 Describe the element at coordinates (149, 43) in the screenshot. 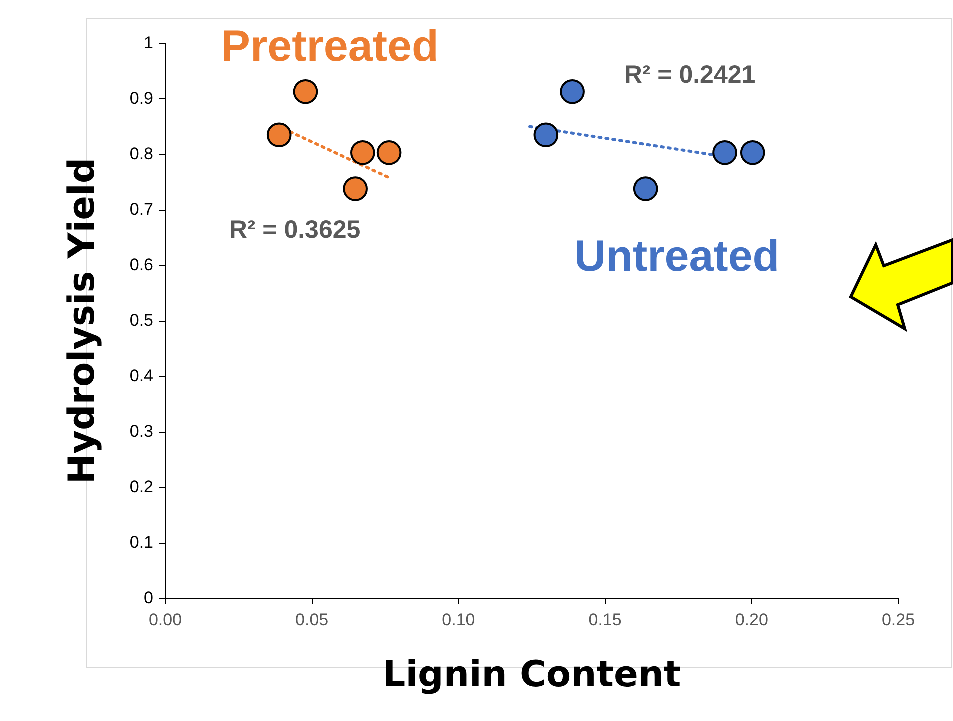

I see `y-tick-label: 1` at that location.